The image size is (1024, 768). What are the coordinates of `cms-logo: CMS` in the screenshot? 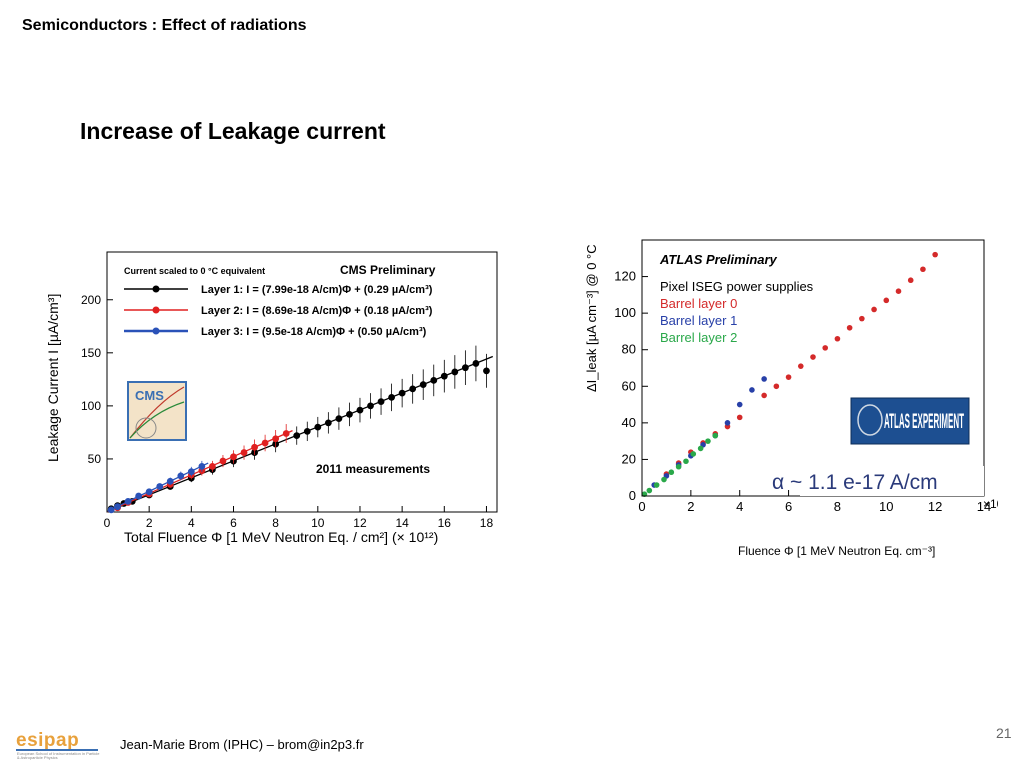 It's located at (157, 411).